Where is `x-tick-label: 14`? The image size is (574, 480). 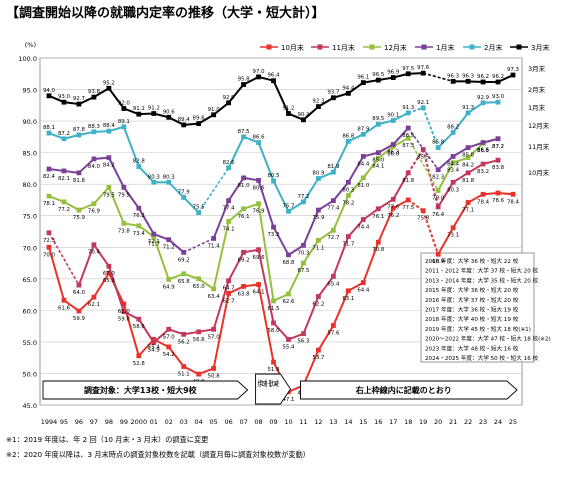 x-tick-label: 14 is located at coordinates (348, 422).